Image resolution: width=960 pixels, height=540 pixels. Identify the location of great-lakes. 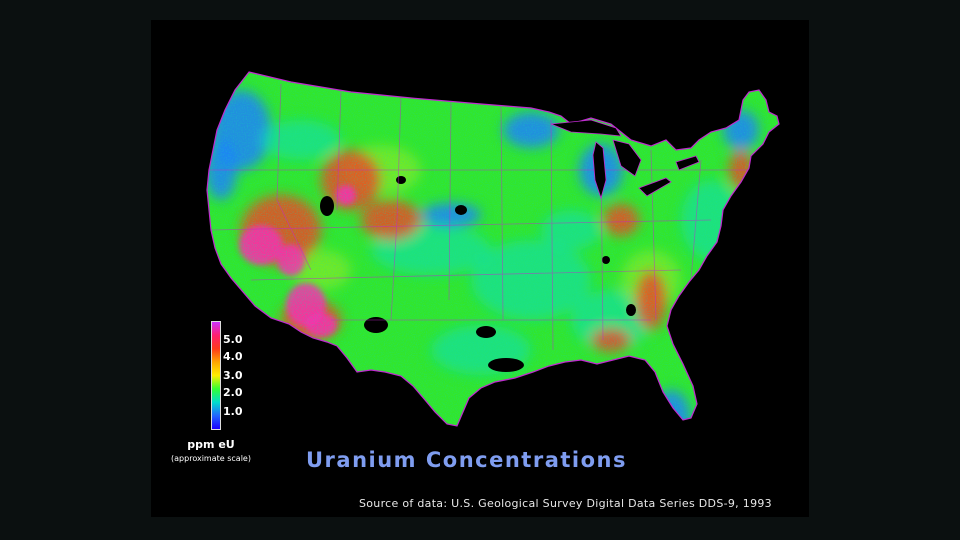
(625, 159).